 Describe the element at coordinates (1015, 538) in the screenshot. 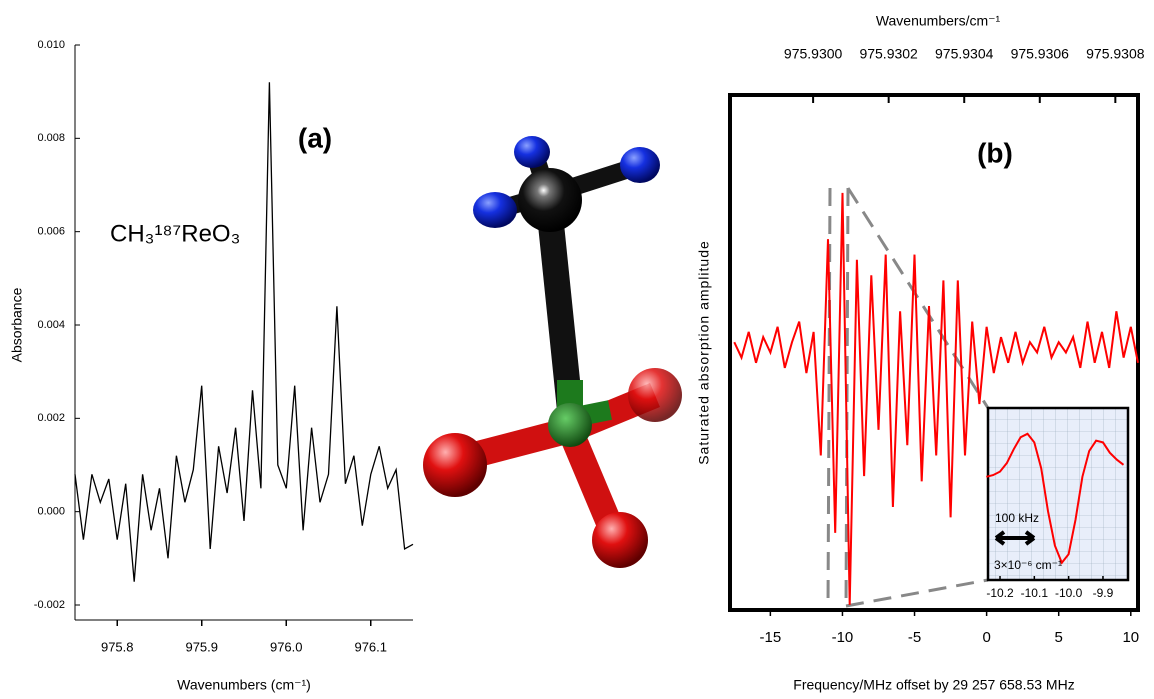

I see `double-arrow` at that location.